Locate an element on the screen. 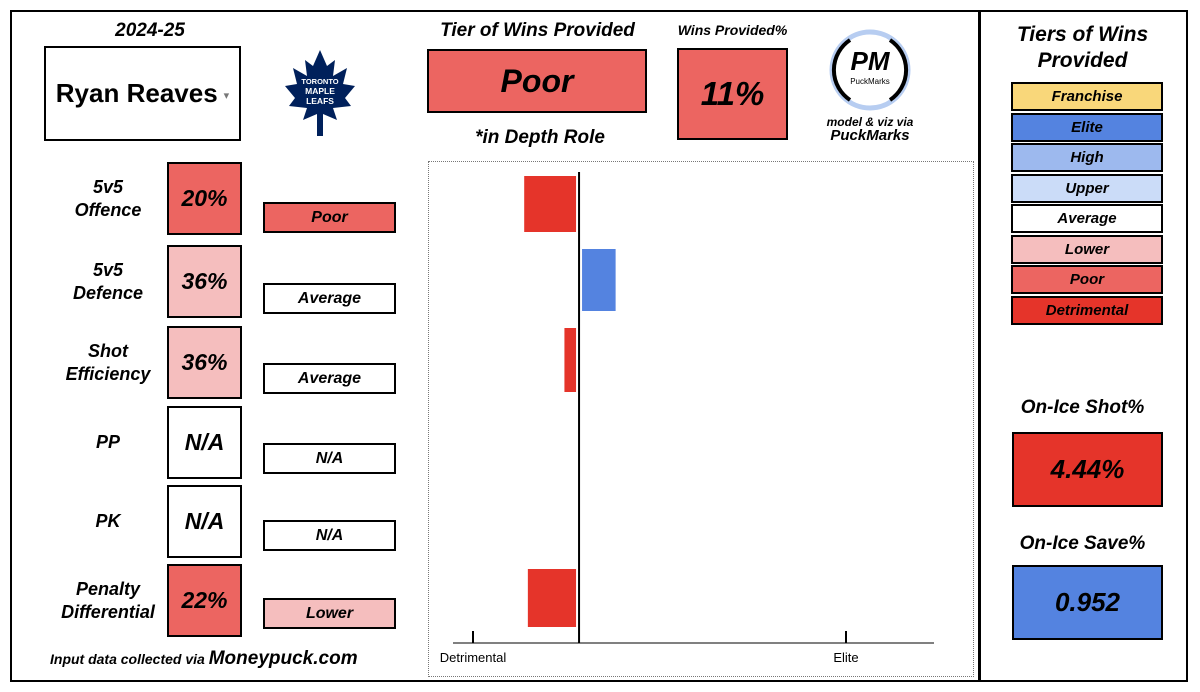 This screenshot has height=692, width=1200. season-label: 2024-25 is located at coordinates (150, 30).